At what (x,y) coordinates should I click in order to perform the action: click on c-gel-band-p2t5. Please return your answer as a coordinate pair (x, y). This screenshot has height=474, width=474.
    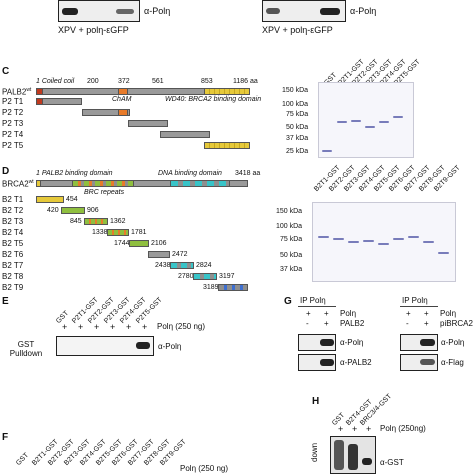
    Looking at the image, I should click on (398, 117).